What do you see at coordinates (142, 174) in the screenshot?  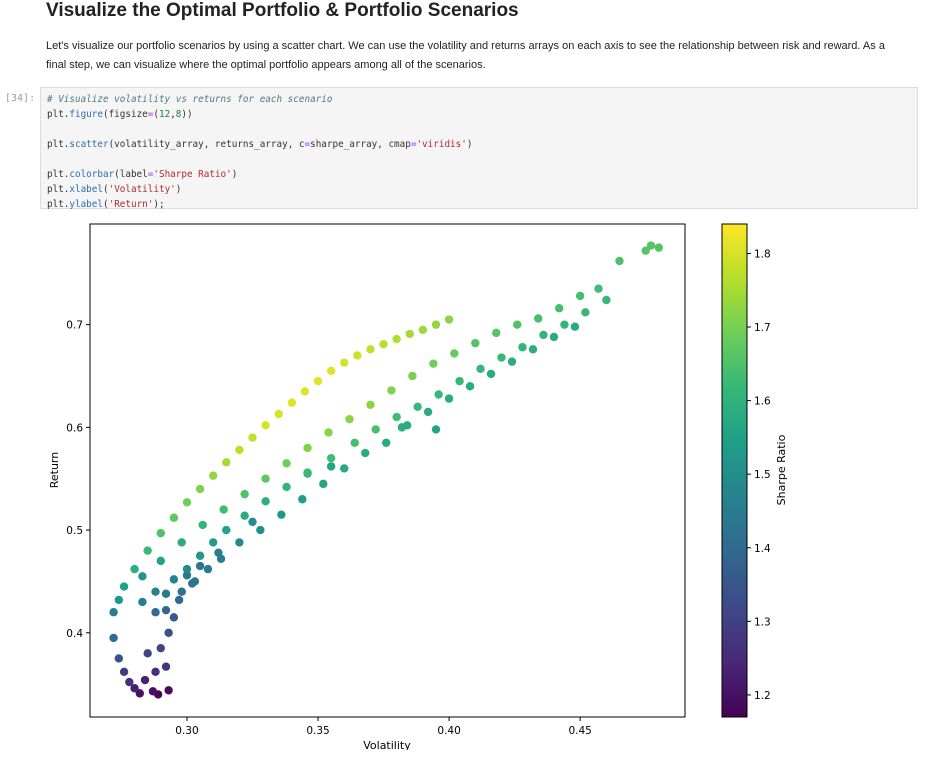 I see `code-line-6: plt.colorbar(label='Sharpe Ratio')` at bounding box center [142, 174].